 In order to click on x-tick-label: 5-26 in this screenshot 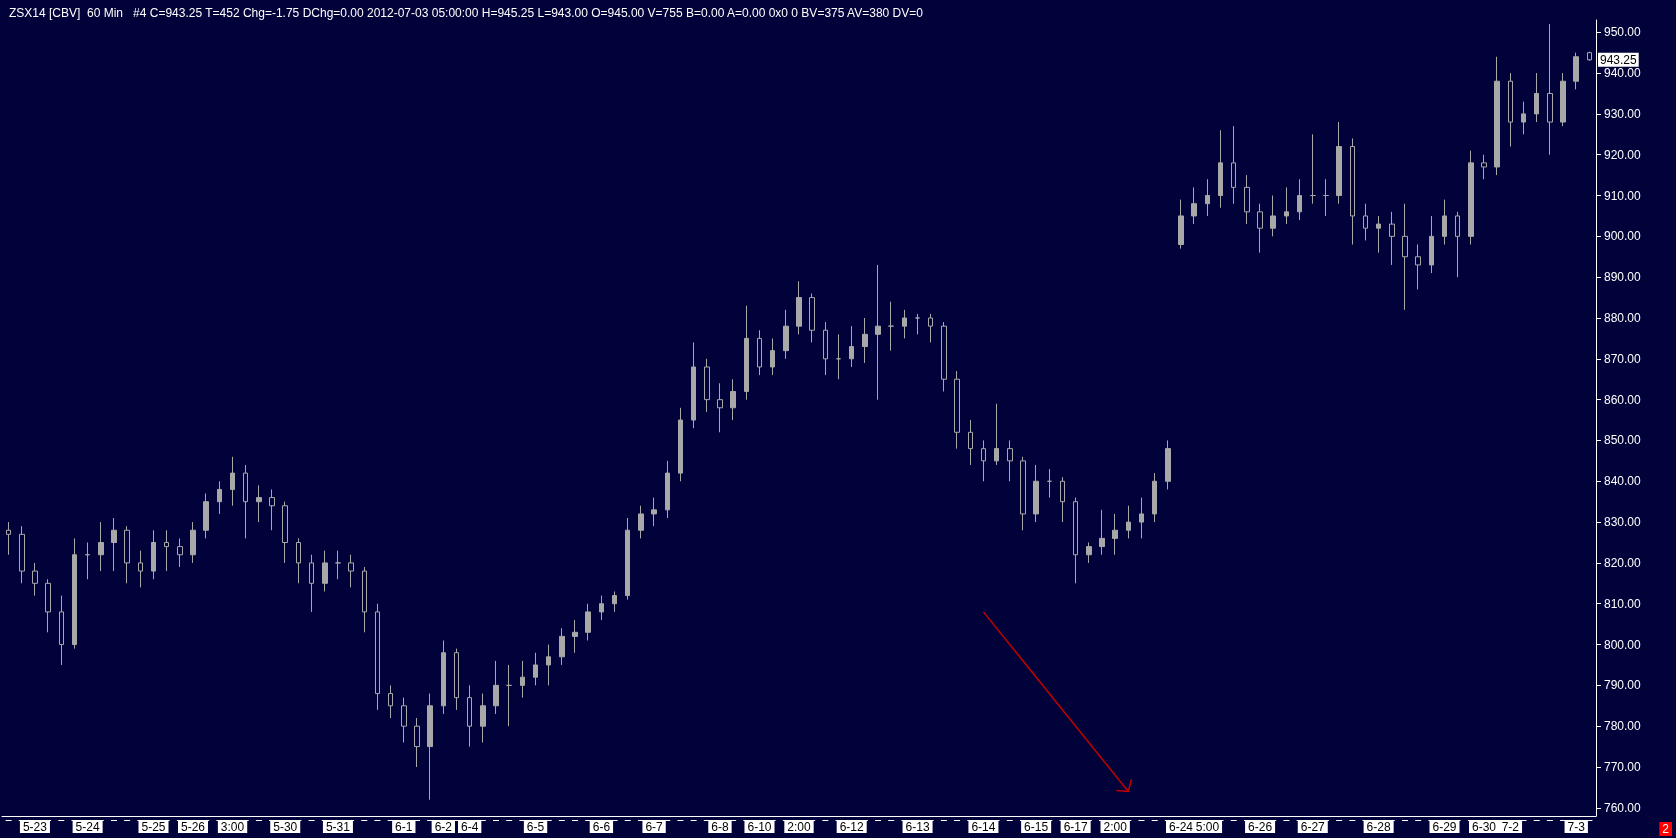, I will do `click(193, 827)`.